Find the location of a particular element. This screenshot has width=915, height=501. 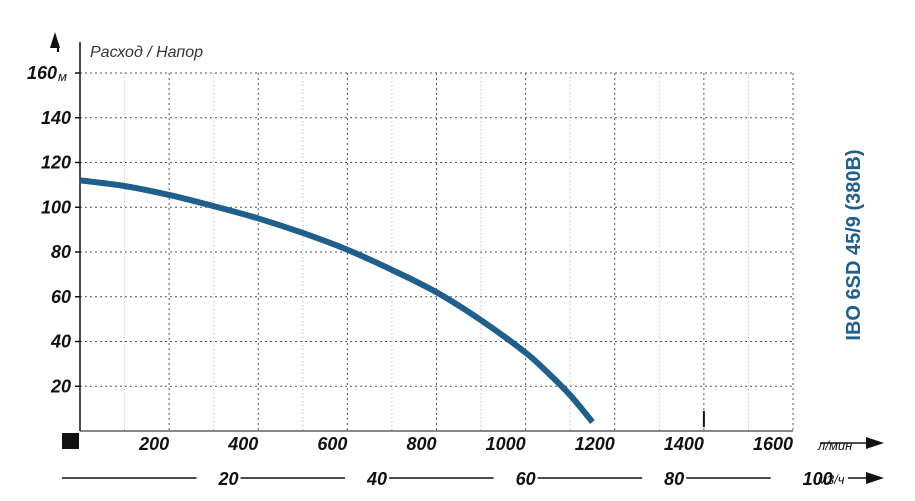

y-axis-title: Расход / Напор is located at coordinates (146, 52).